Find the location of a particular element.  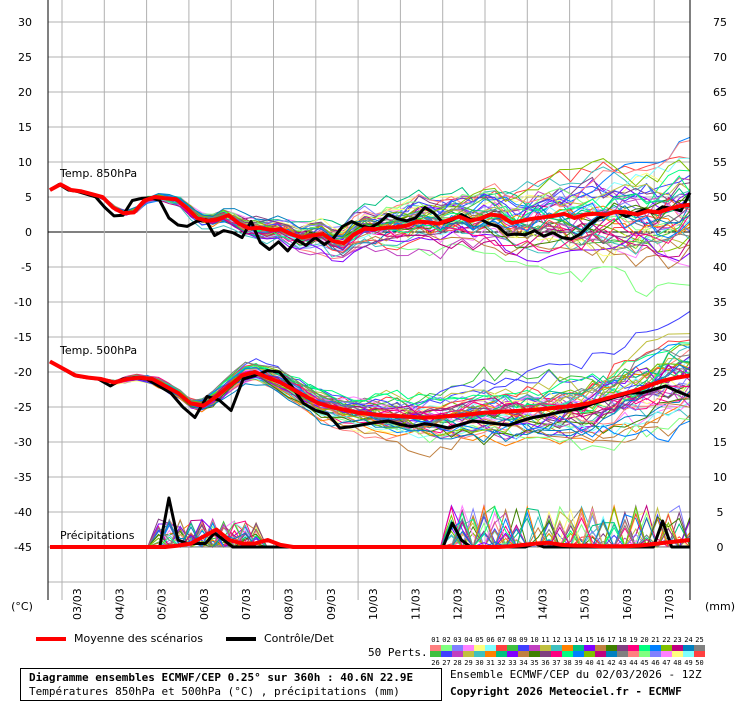

member-number: 25 is located at coordinates (699, 640).